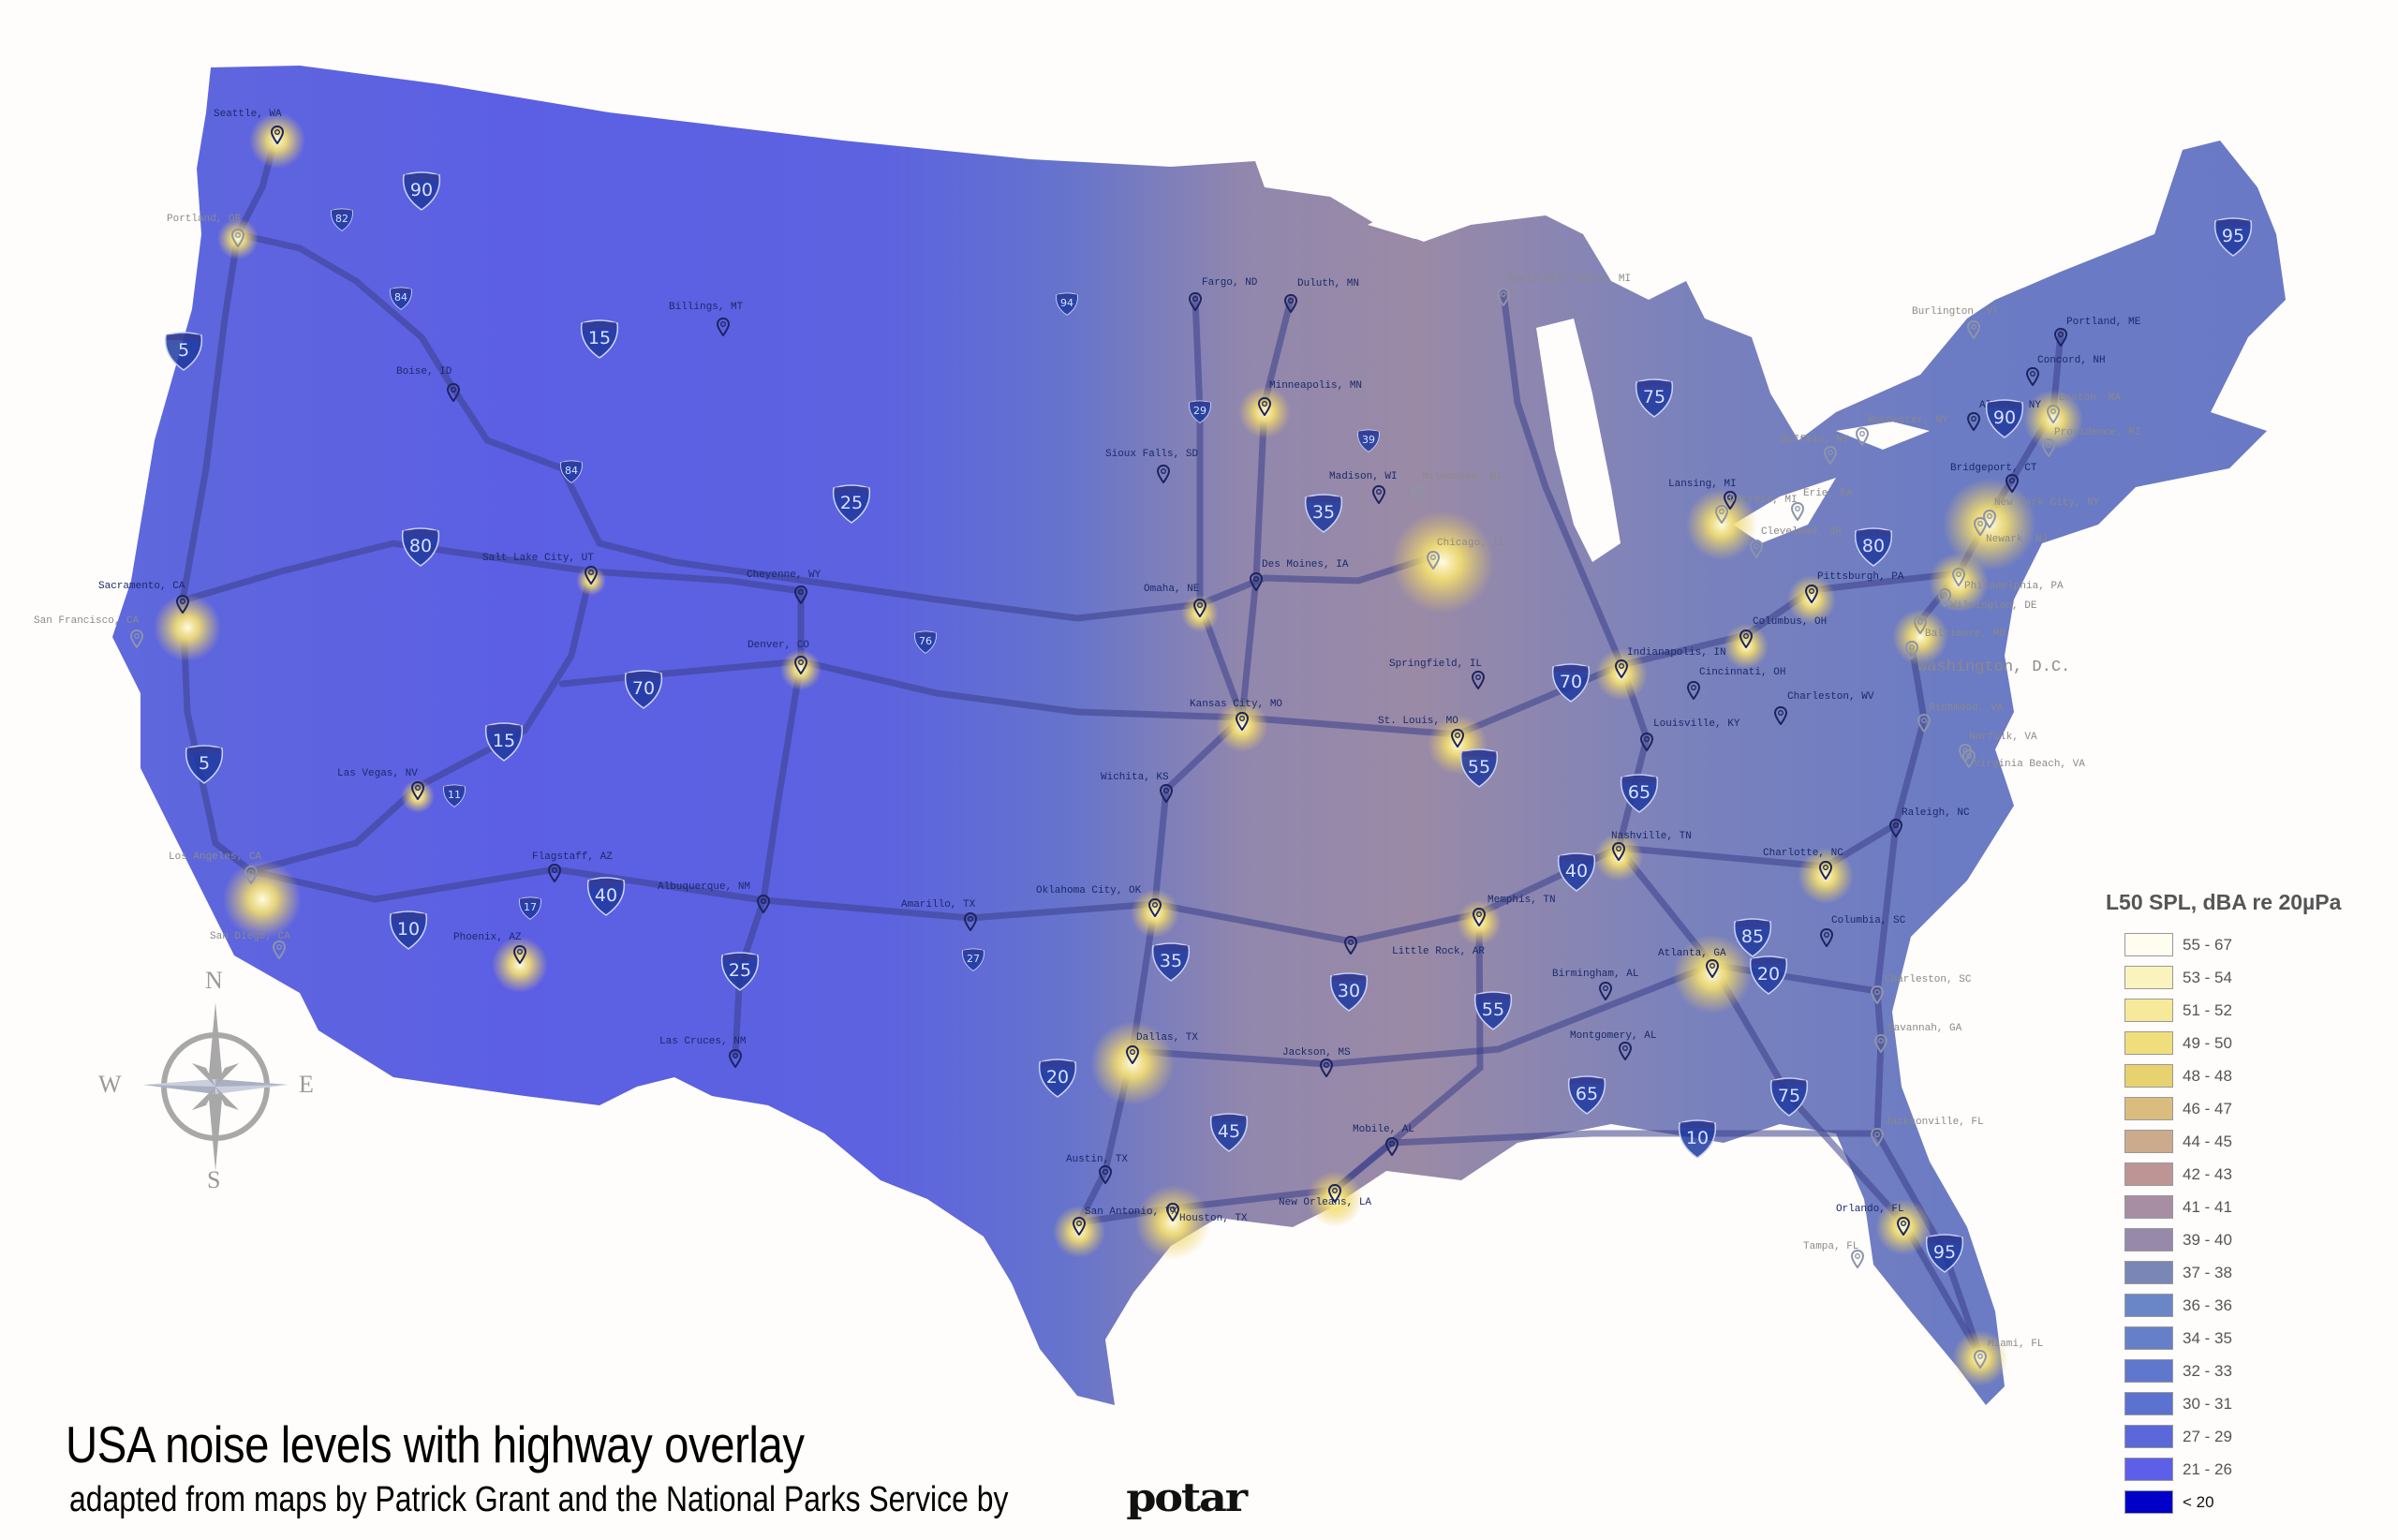 This screenshot has width=2398, height=1540. Describe the element at coordinates (572, 857) in the screenshot. I see `city-label: Flagstaff, AZ` at that location.